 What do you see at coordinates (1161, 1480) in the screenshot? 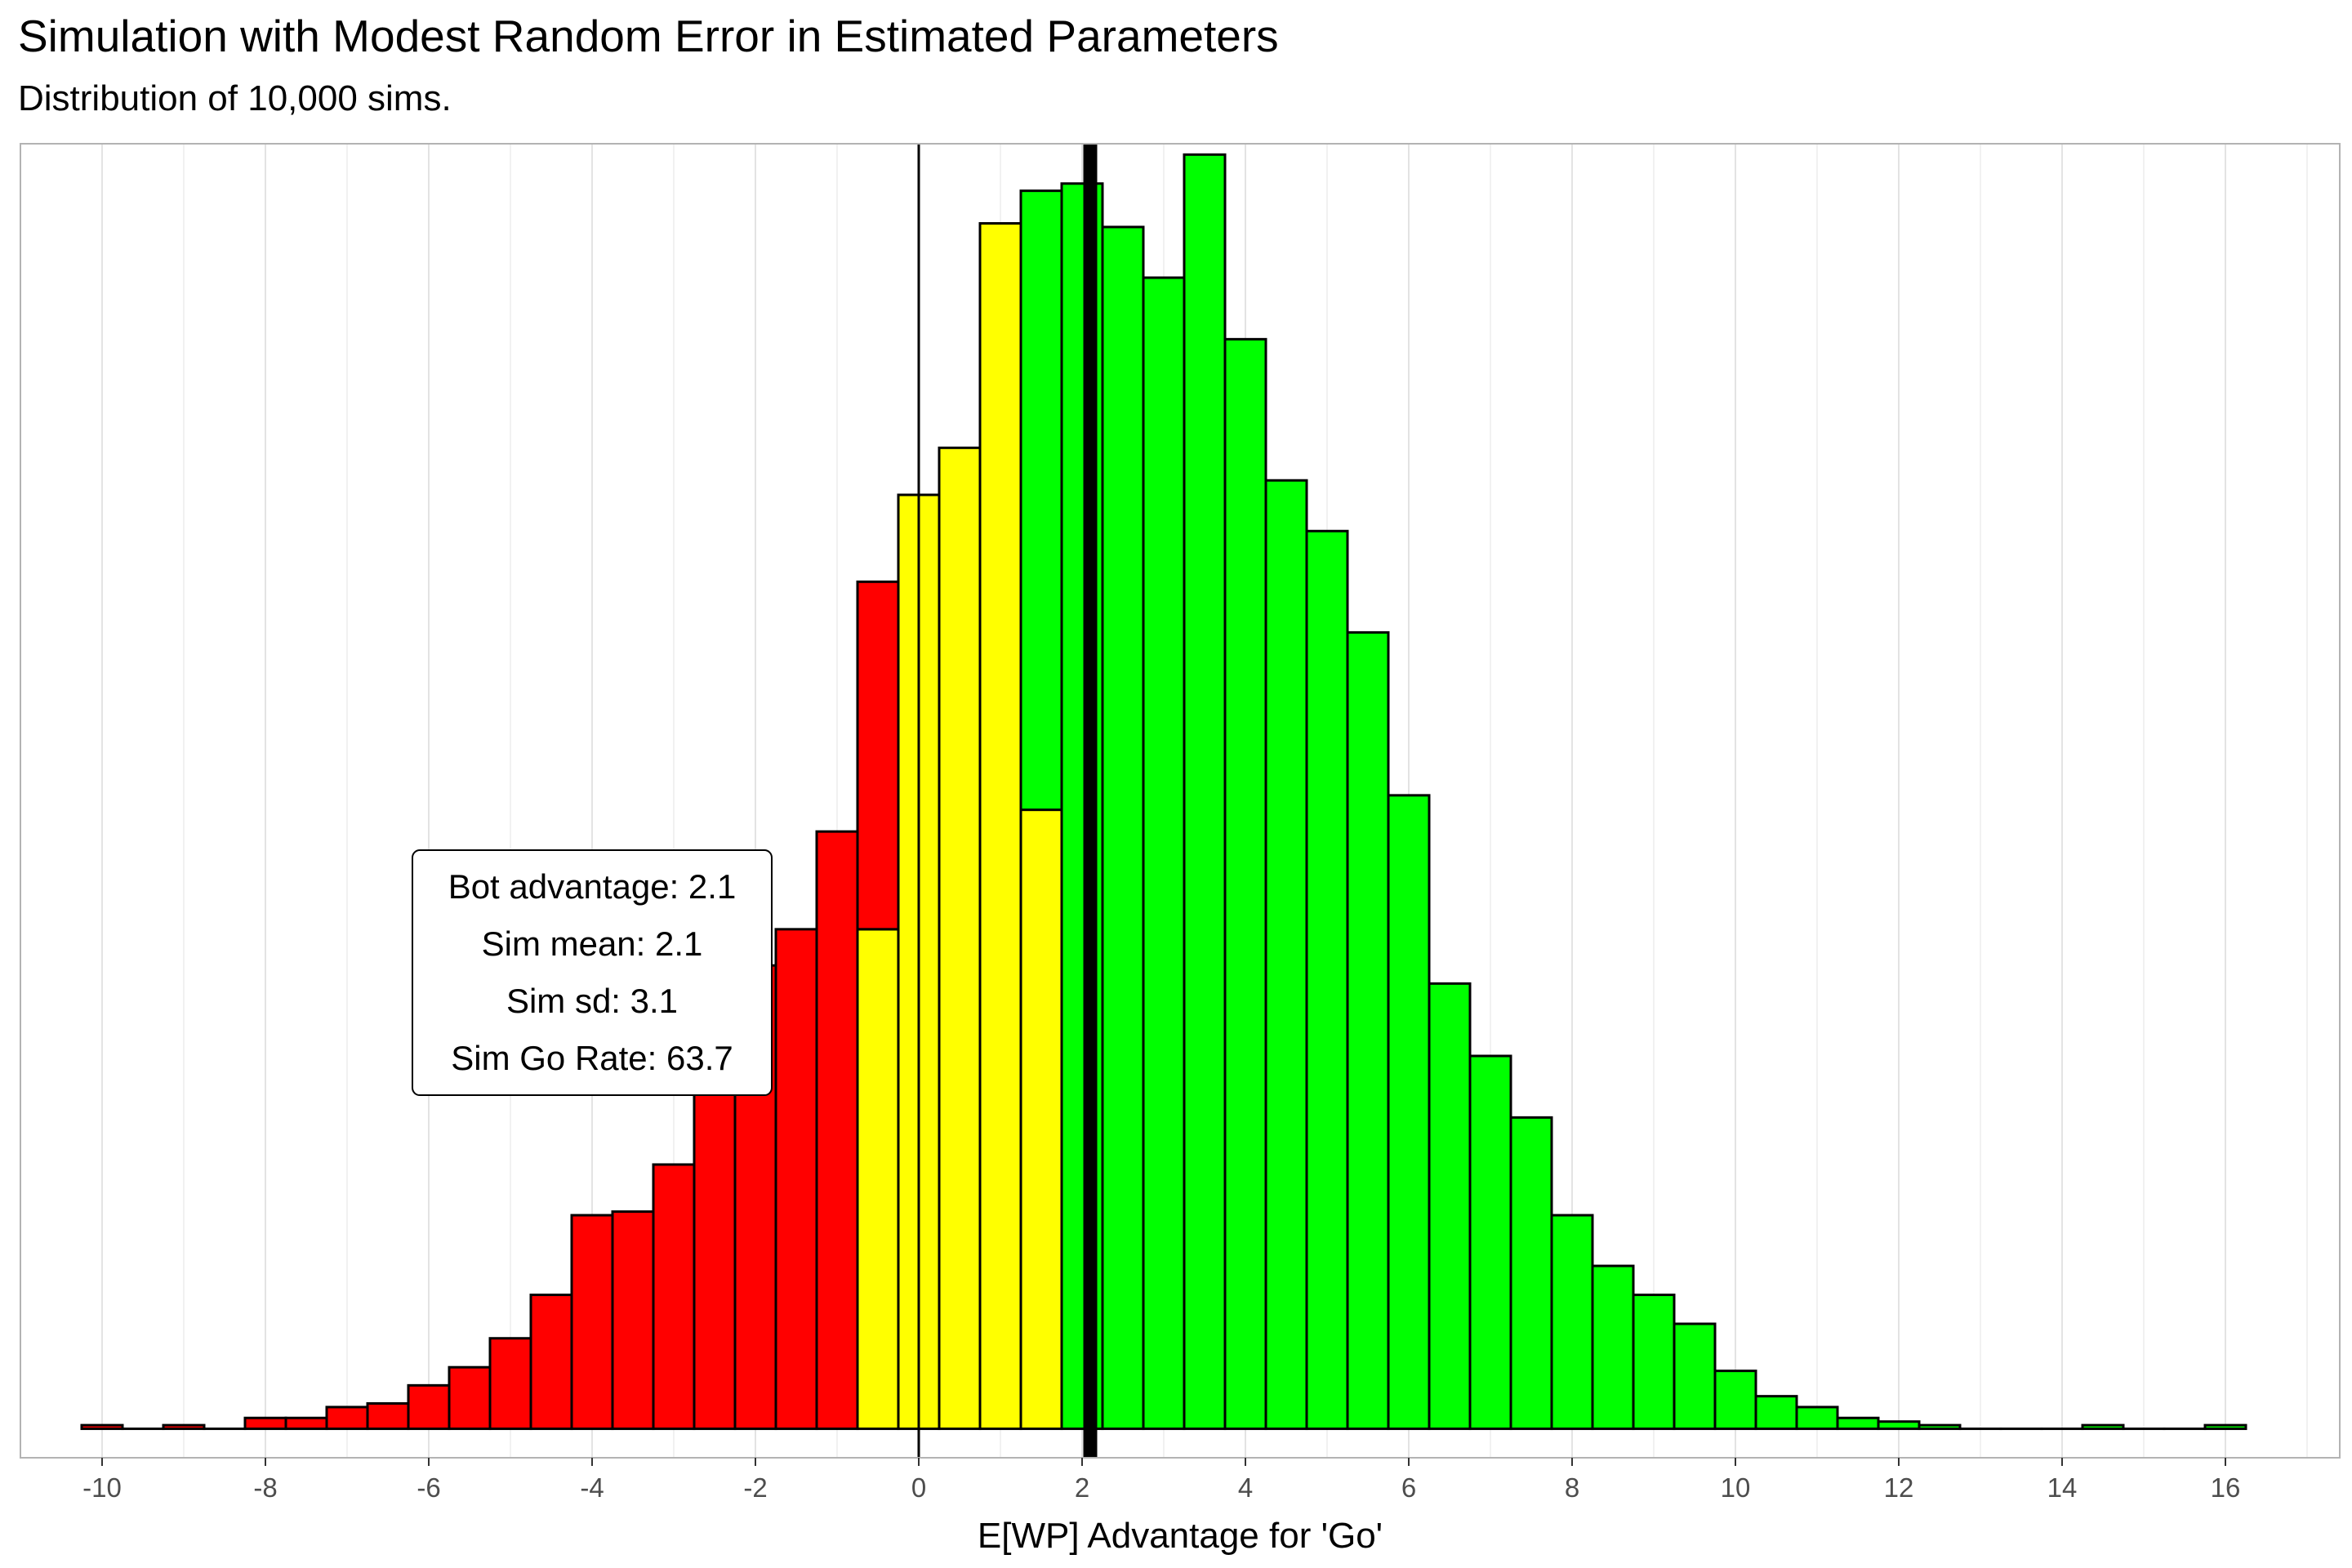
I see `x-axis-ticks: -10 -8 -6 -4 -2 0 2 4 6 8 10 12 14 16` at bounding box center [1161, 1480].